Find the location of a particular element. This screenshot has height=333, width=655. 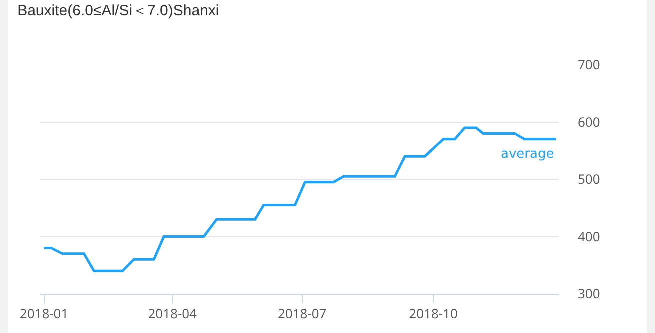

y-tick-label: 600 is located at coordinates (589, 121).